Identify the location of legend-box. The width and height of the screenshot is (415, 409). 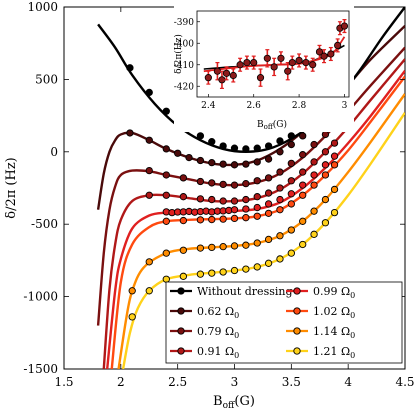
(284, 322).